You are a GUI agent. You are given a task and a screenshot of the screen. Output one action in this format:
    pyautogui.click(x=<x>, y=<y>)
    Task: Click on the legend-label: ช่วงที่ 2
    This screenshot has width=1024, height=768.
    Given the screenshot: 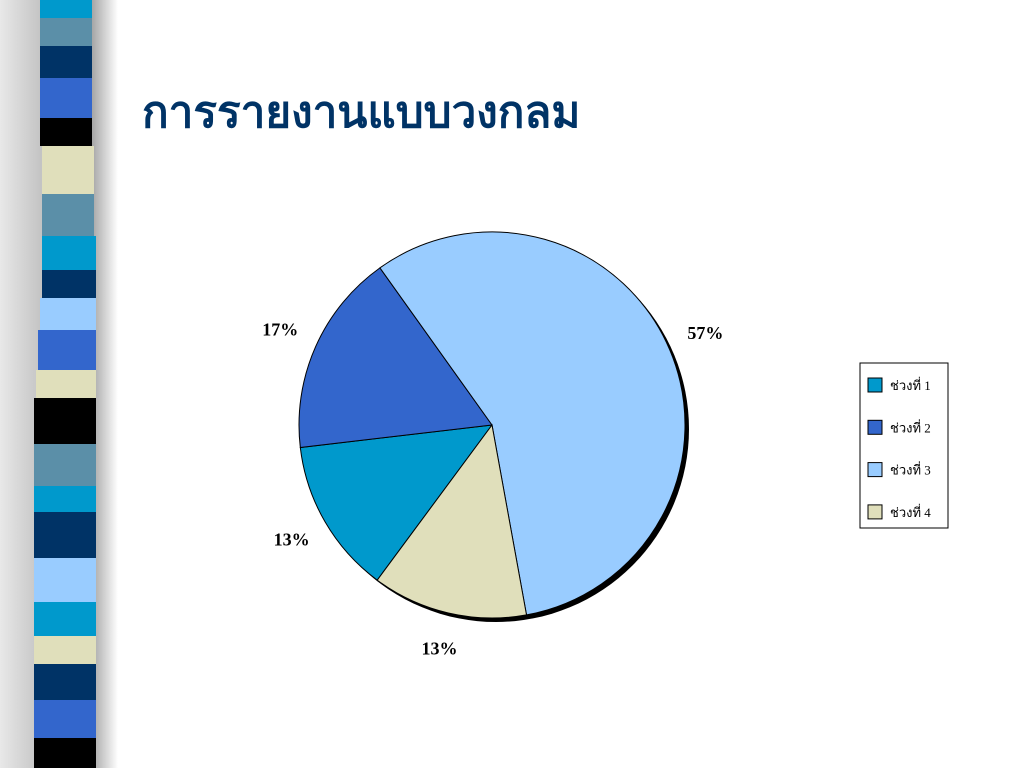 What is the action you would take?
    pyautogui.click(x=910, y=427)
    